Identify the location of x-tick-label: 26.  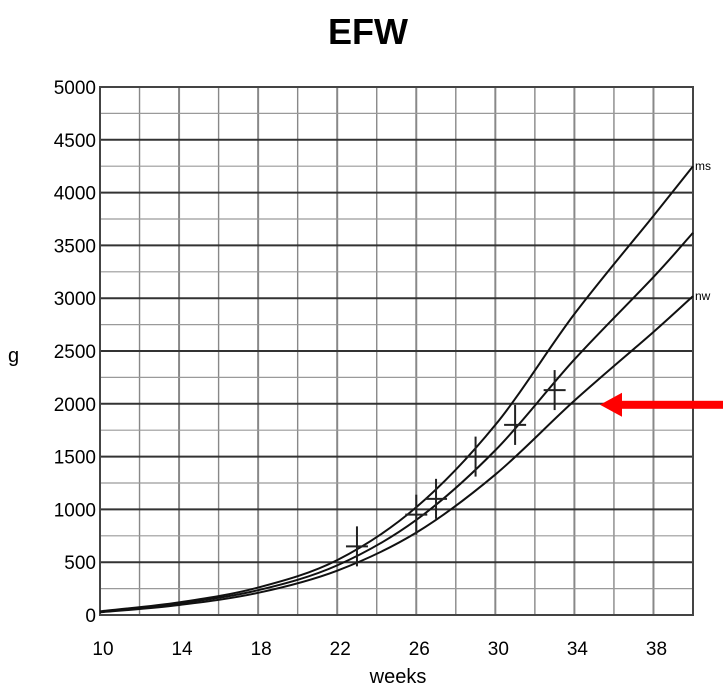
(419, 649).